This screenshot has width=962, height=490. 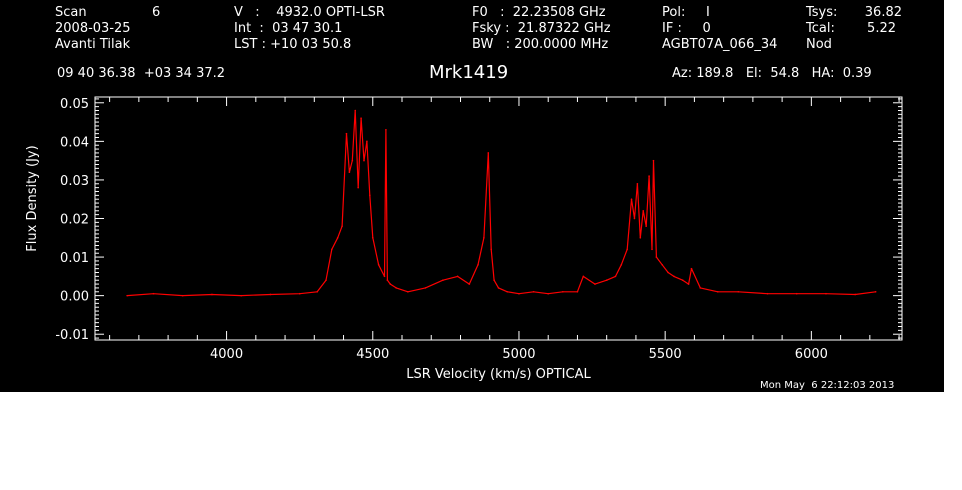 What do you see at coordinates (293, 44) in the screenshot?
I see `lst-readout: LST : +10 03 50.8` at bounding box center [293, 44].